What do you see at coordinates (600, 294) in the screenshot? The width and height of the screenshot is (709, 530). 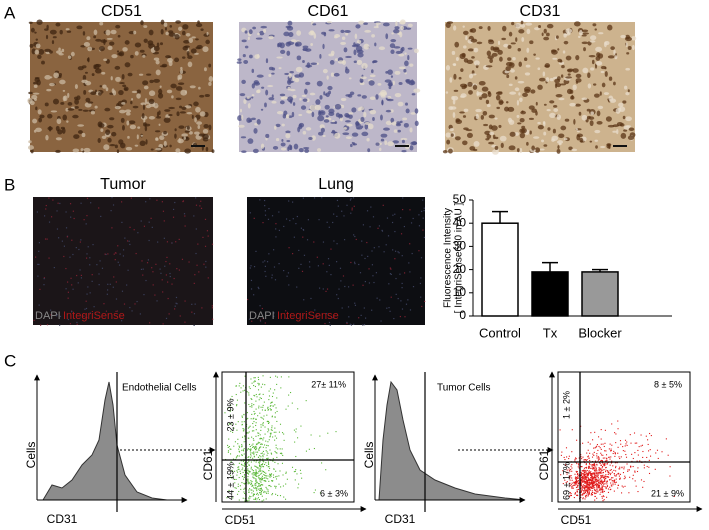 I see `bar` at bounding box center [600, 294].